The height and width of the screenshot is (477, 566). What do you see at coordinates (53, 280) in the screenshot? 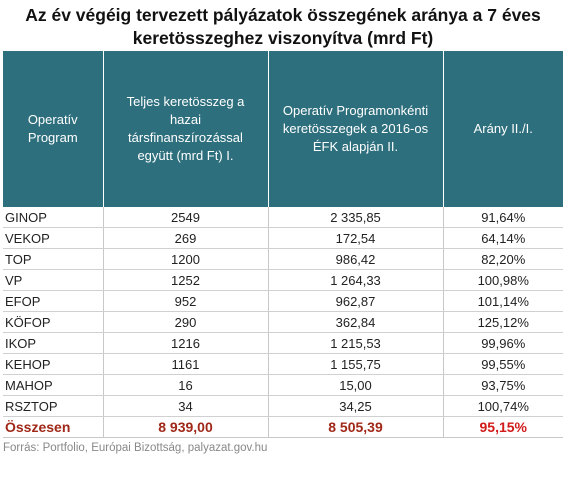
I see `cell-program: VP` at bounding box center [53, 280].